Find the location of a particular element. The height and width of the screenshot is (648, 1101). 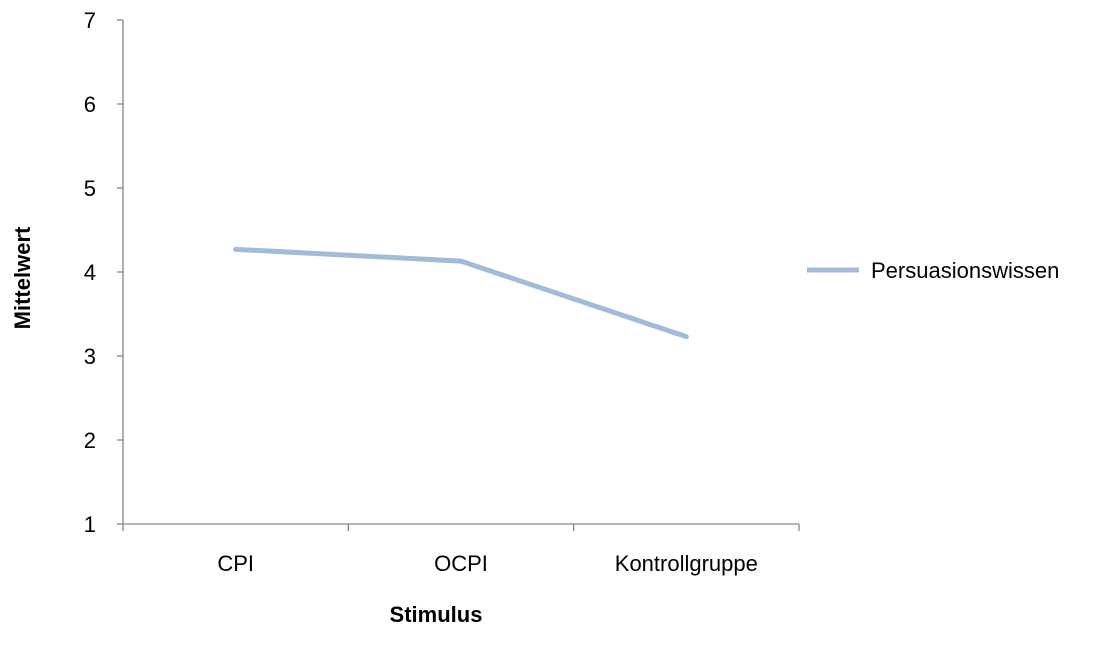

series-layer is located at coordinates (461, 293).